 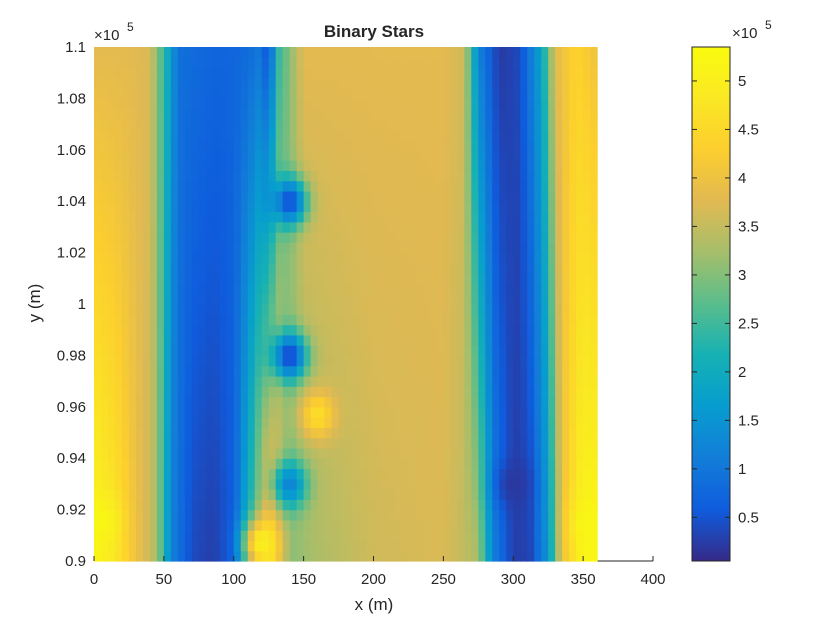 I want to click on y-exponent-power: 5, so click(x=130, y=27).